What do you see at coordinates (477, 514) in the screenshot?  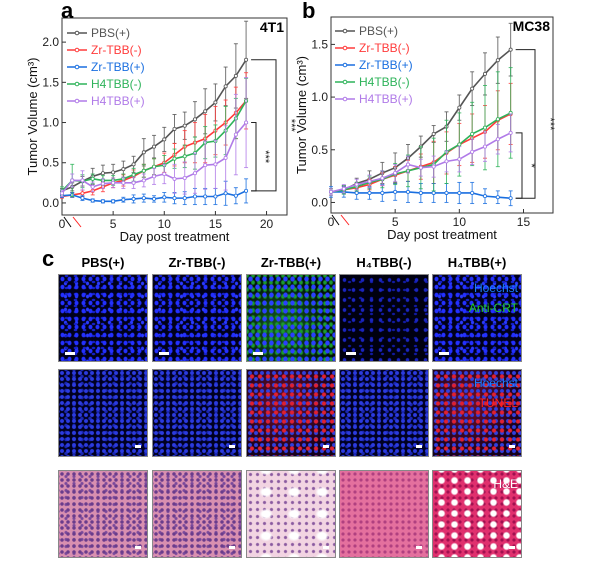 I see `micrograph: H&E` at bounding box center [477, 514].